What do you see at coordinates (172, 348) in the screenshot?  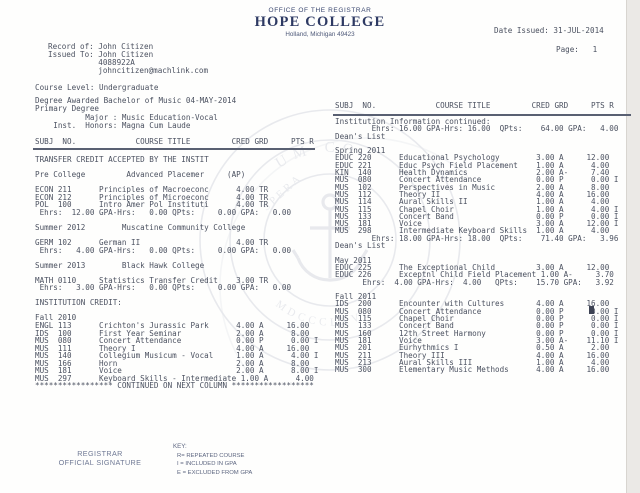 I see `course-row: MUS 111 Theory I 4.00 A 16.00` at bounding box center [172, 348].